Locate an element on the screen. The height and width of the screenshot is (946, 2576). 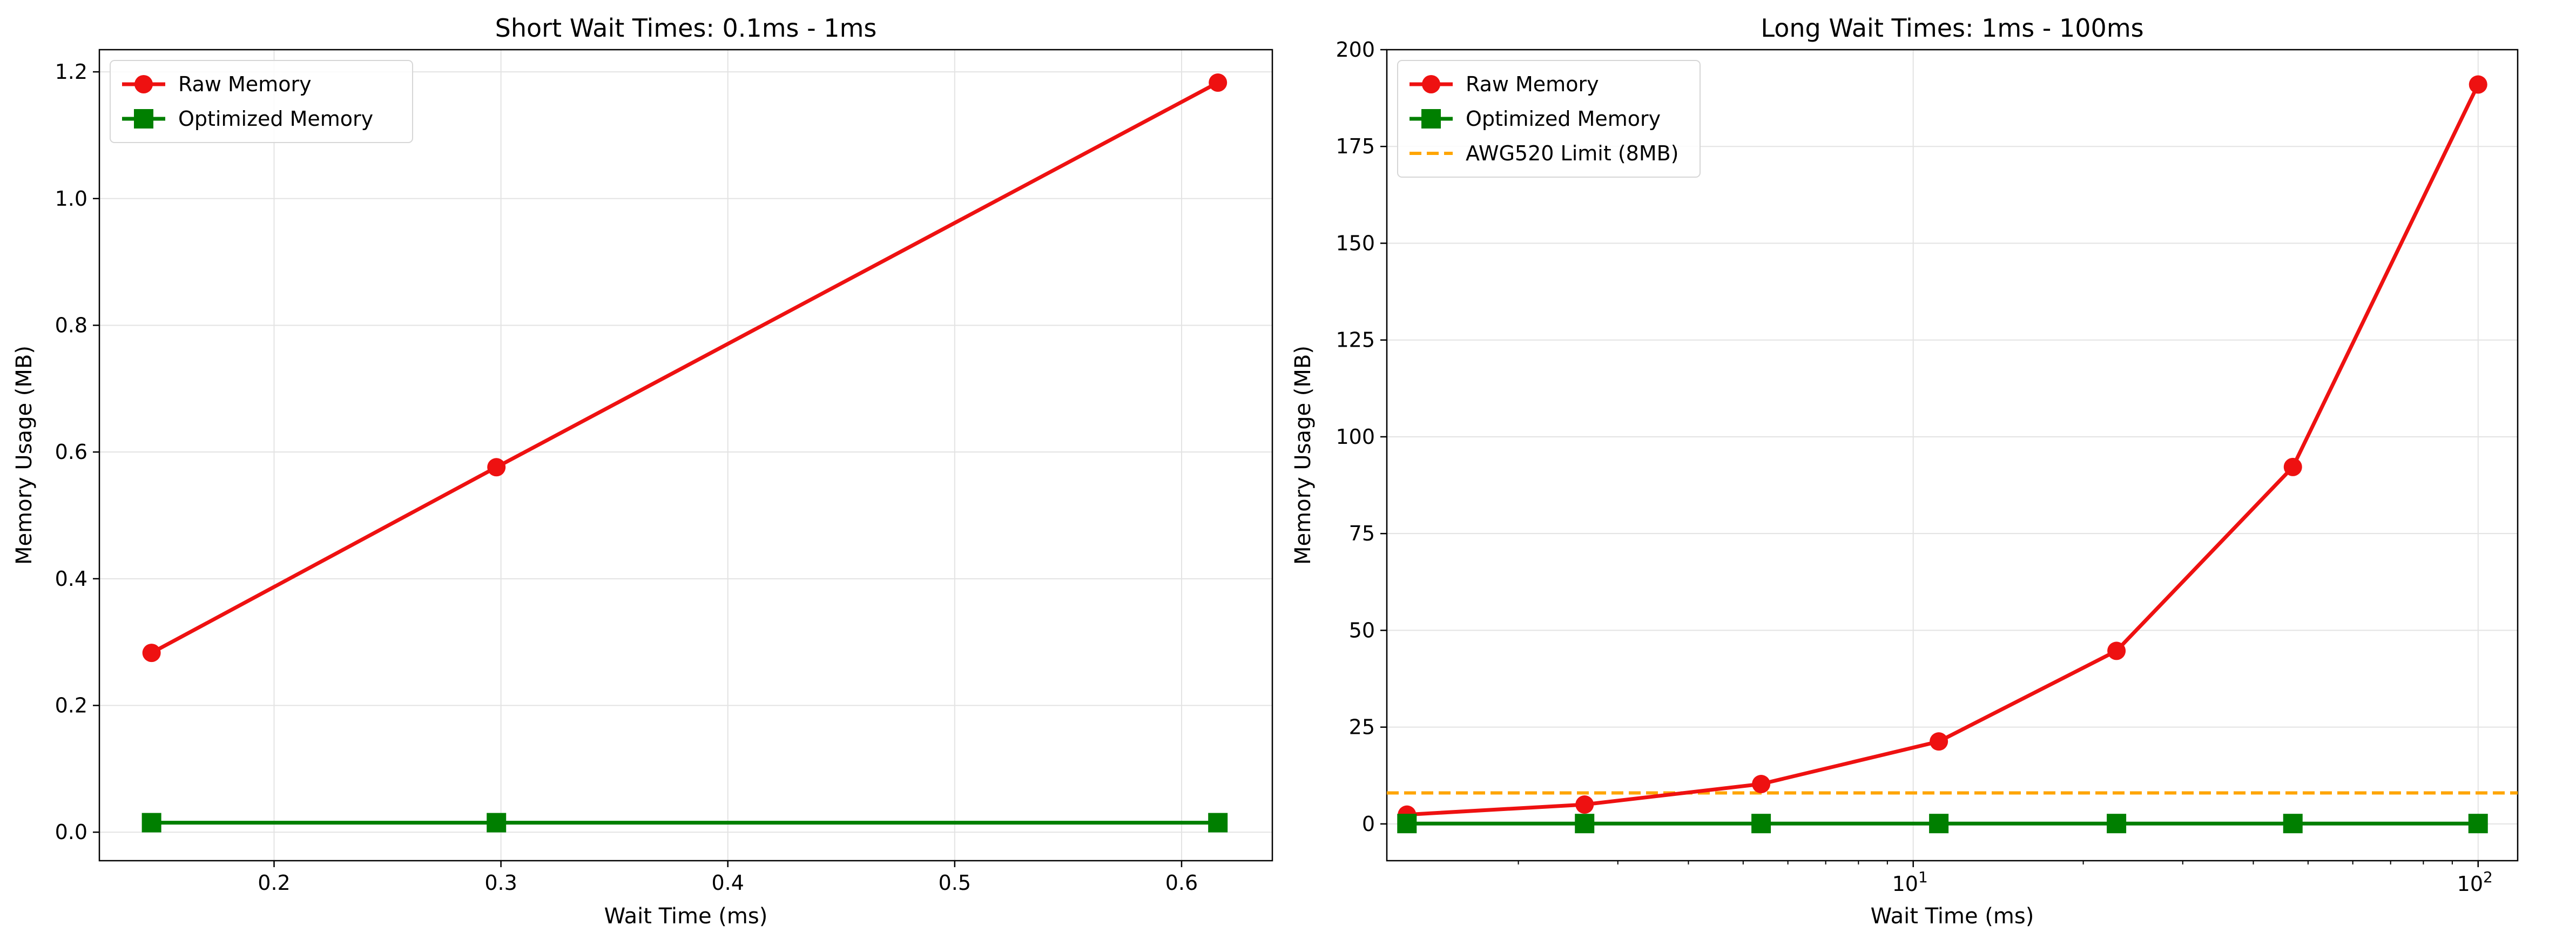
x-tick-label: 0.5 is located at coordinates (955, 883).